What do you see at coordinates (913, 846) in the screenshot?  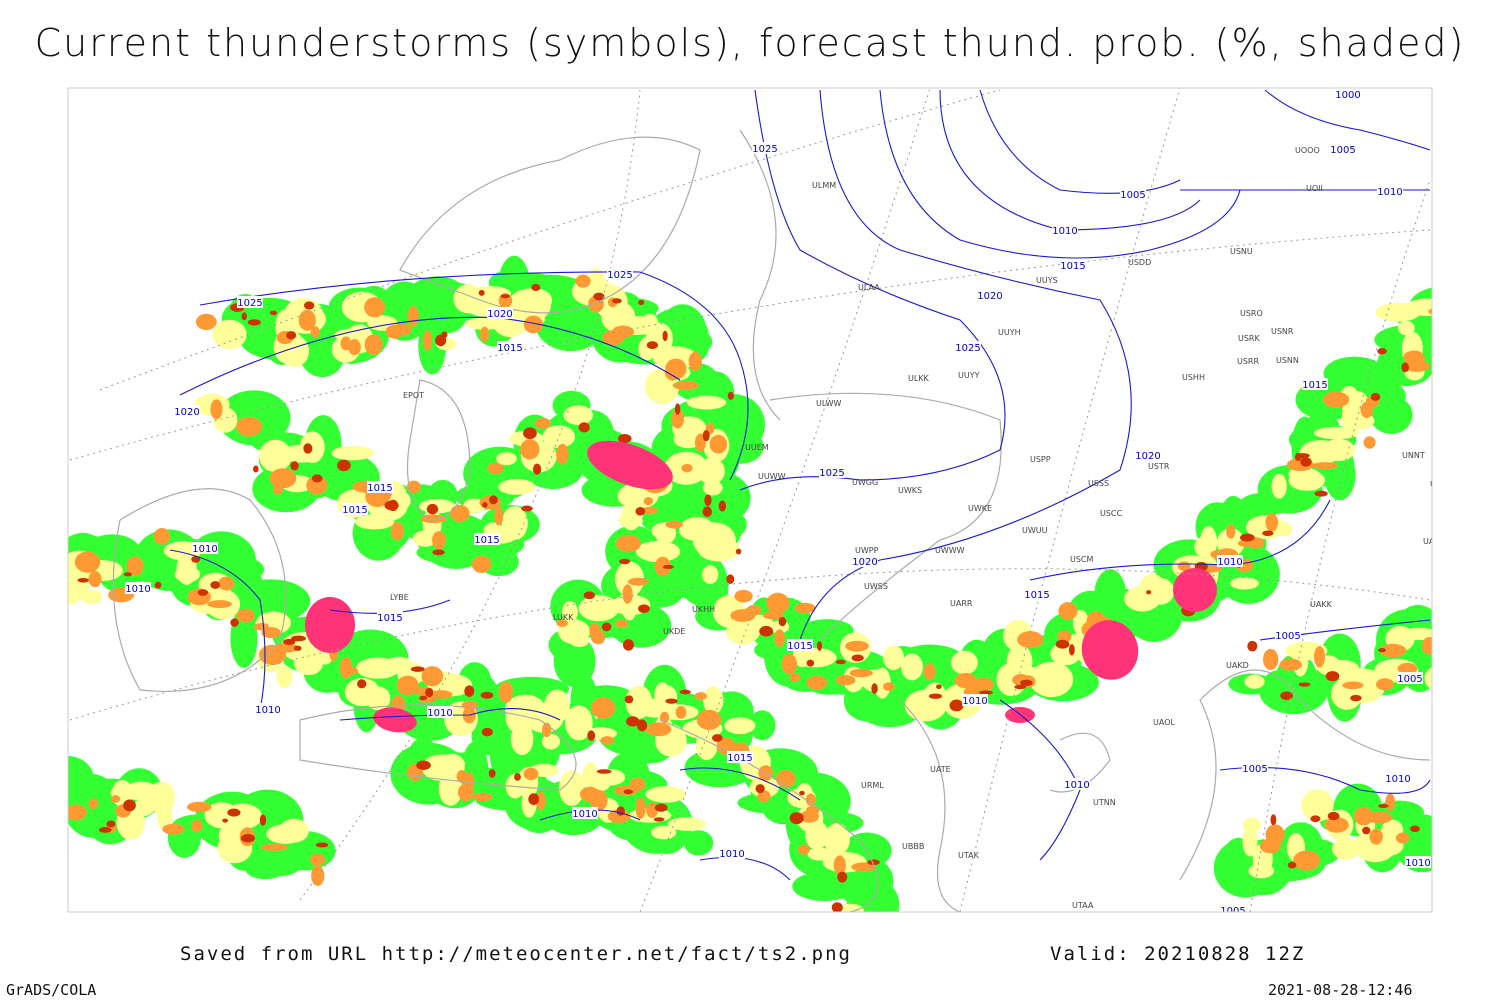 I see `station-code: UBBB` at bounding box center [913, 846].